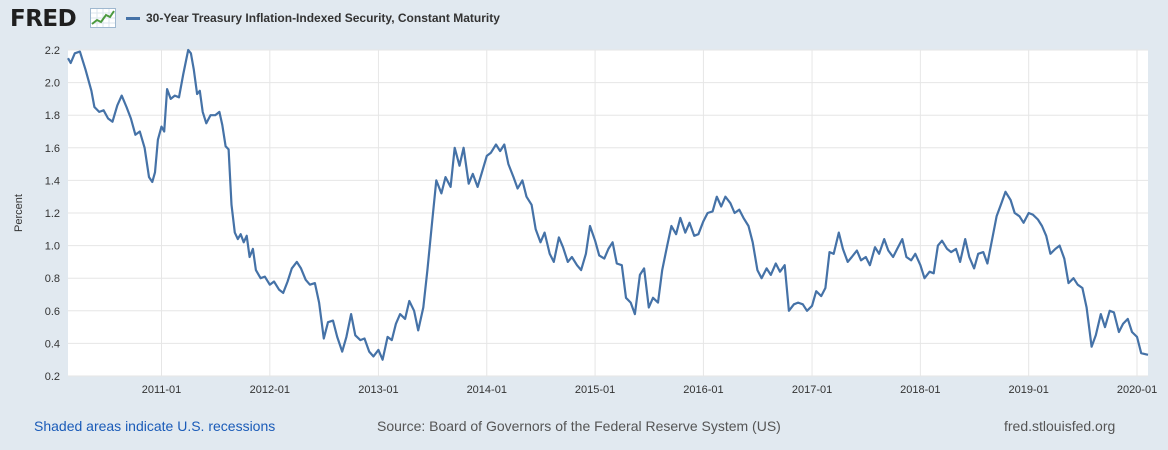  I want to click on y-tick-label: 1.4, so click(52, 181).